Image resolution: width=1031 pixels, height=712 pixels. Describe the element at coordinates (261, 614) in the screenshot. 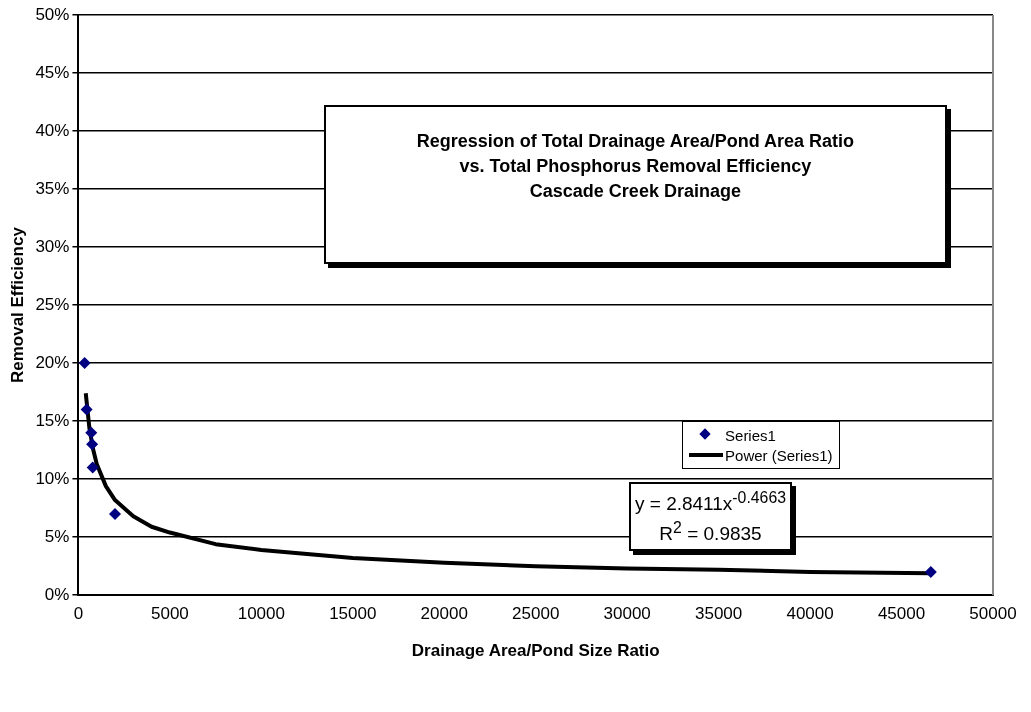

I see `x-tick-label: 10000` at that location.